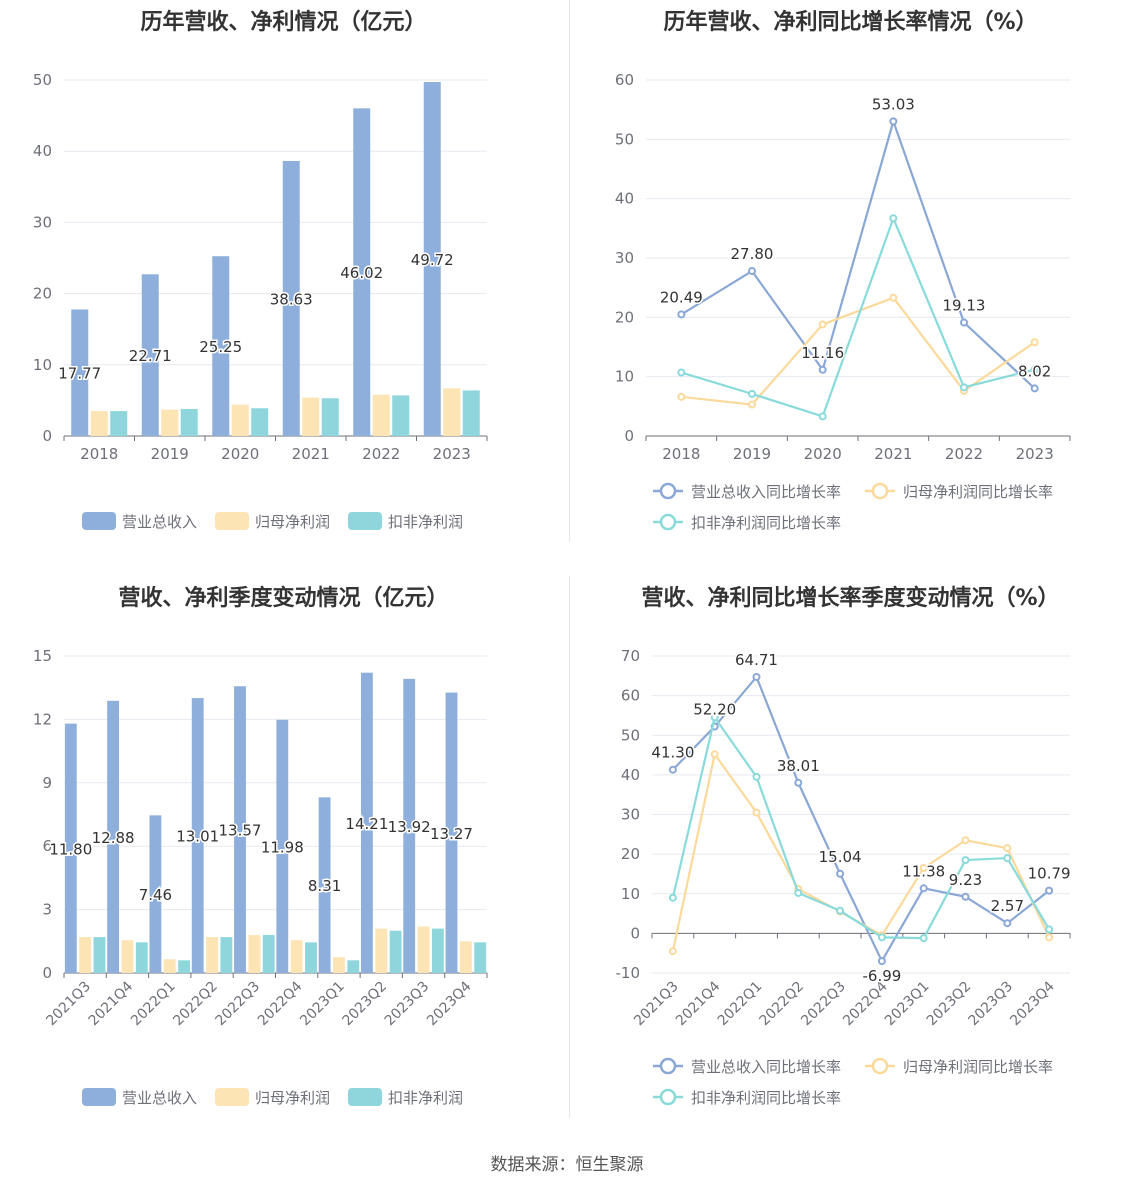 The height and width of the screenshot is (1188, 1134). I want to click on data-label: 22.71, so click(150, 356).